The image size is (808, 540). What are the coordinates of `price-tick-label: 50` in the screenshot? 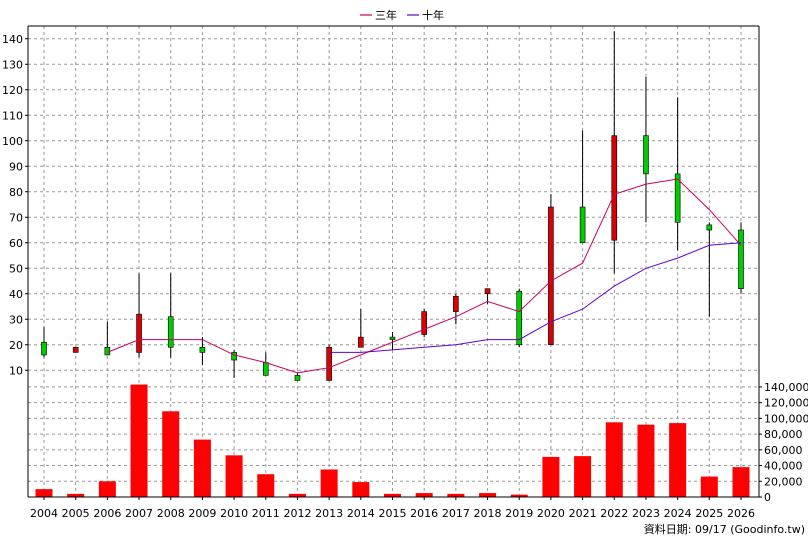 It's located at (16, 268).